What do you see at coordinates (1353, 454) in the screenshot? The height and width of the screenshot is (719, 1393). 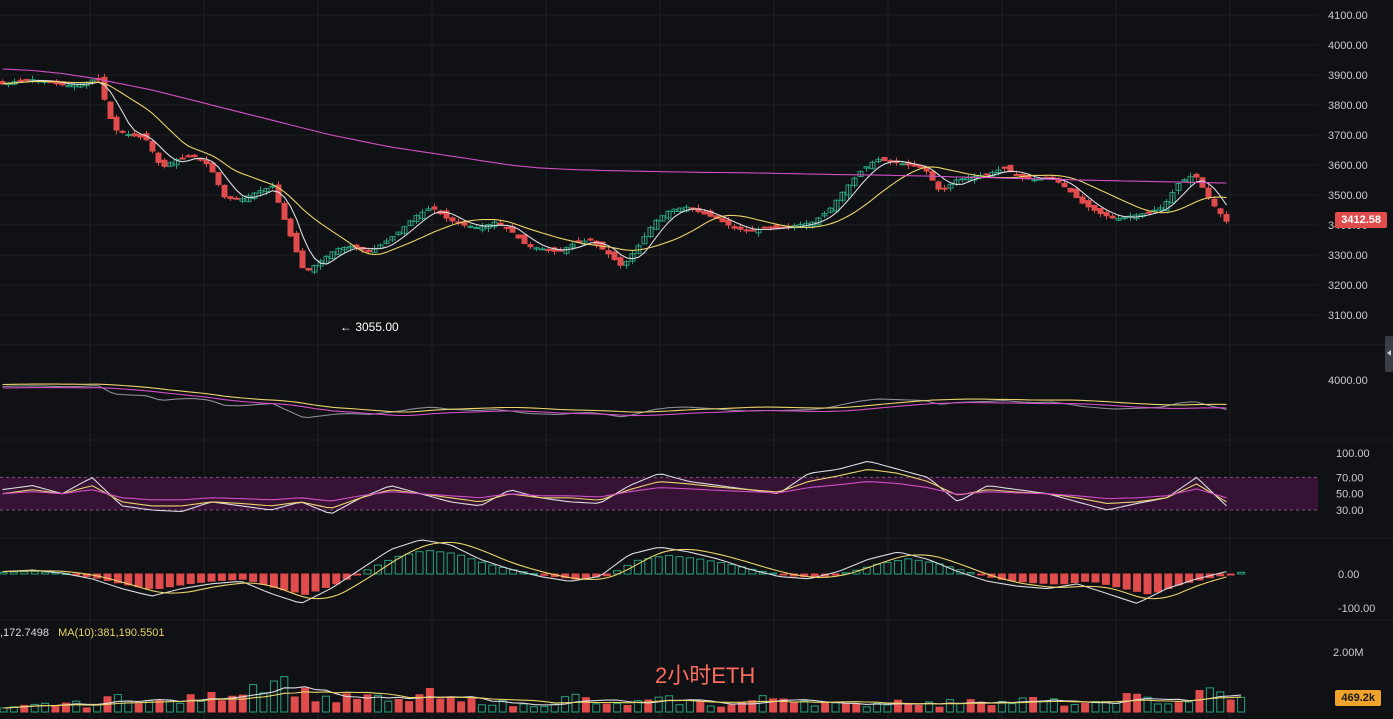 I see `rsi-tick-label: 100.00` at bounding box center [1353, 454].